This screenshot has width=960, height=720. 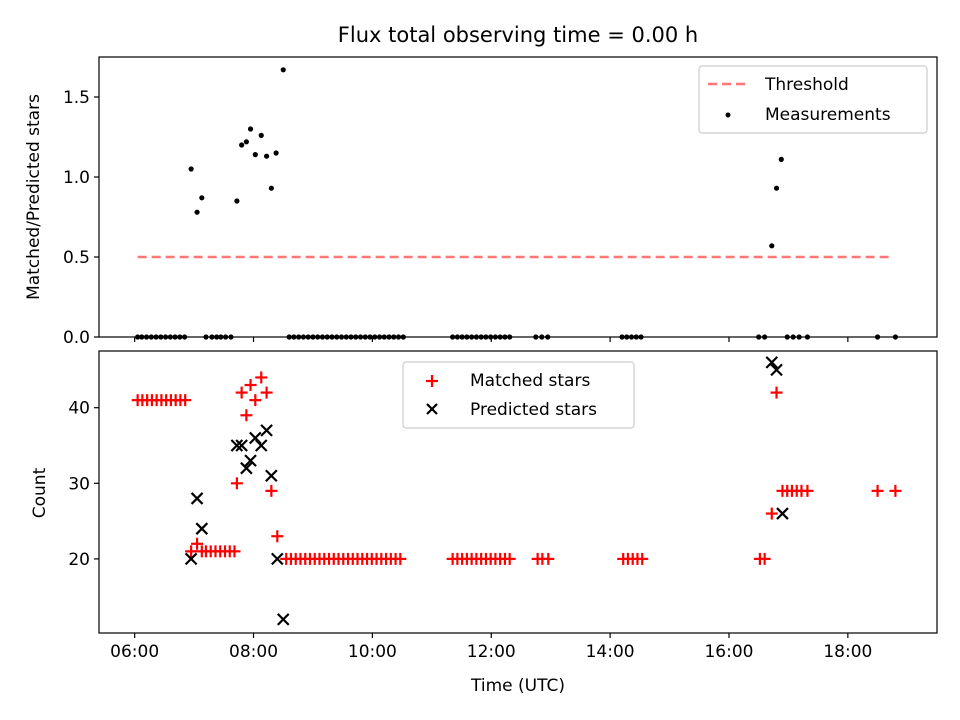 I want to click on legend-predicted-label: Predicted stars, so click(x=533, y=410).